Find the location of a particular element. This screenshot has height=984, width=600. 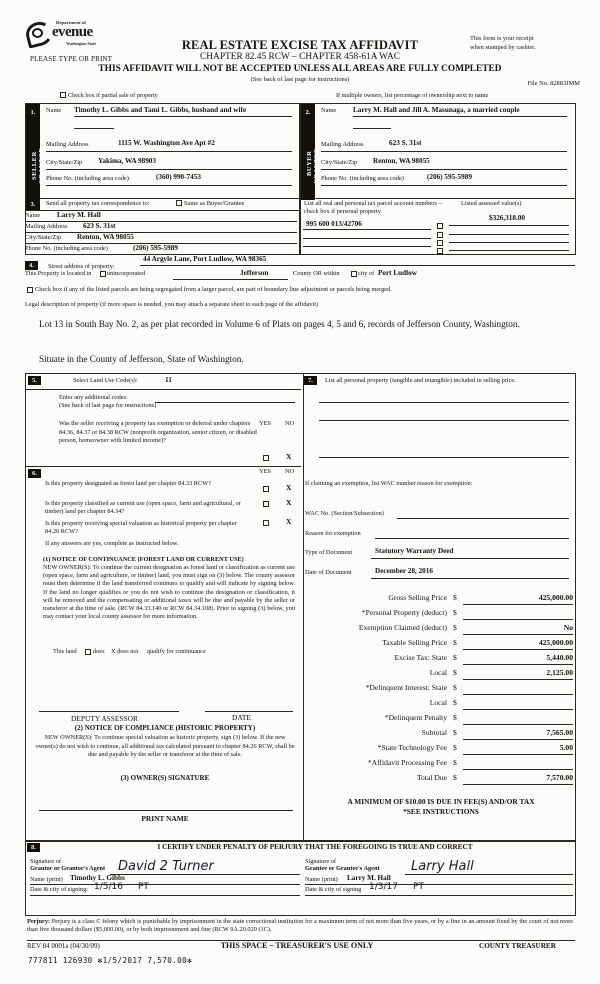

grantor-city-value: PT is located at coordinates (143, 887).